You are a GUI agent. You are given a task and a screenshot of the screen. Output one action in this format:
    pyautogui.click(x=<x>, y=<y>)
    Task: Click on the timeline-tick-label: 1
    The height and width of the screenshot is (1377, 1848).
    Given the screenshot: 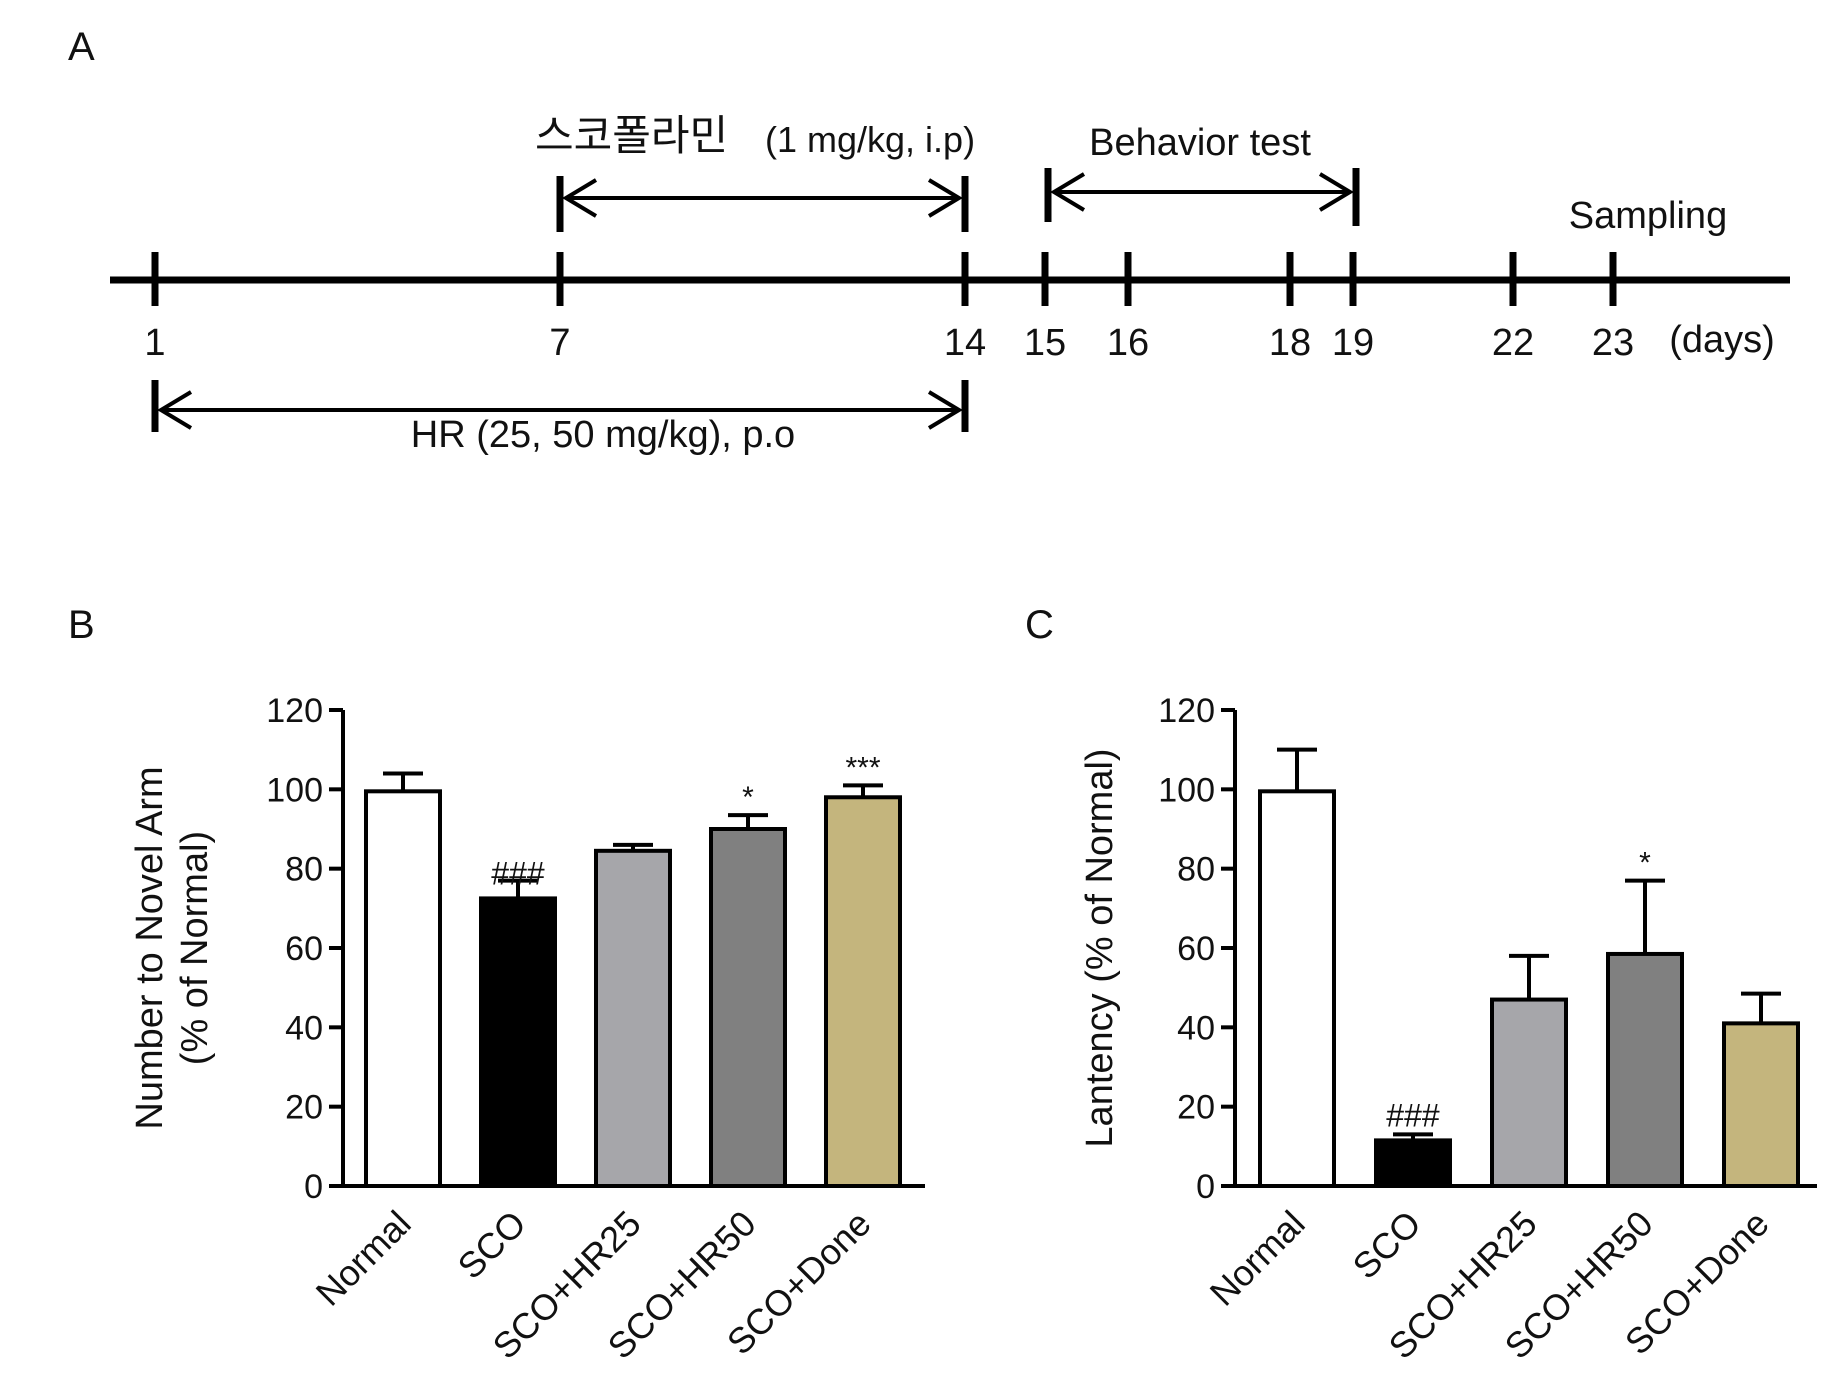 What is the action you would take?
    pyautogui.click(x=154, y=343)
    